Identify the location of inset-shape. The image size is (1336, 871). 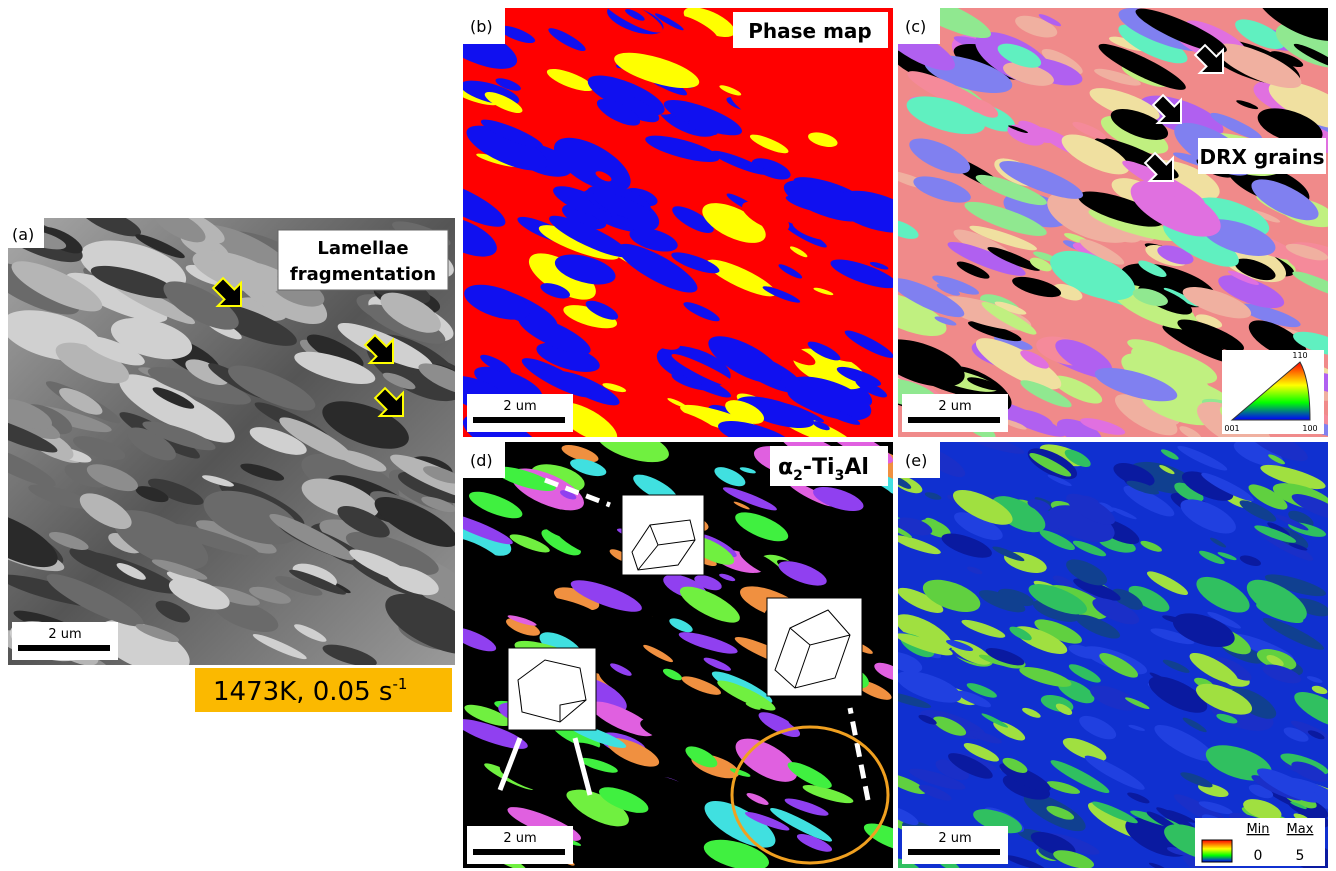
(814, 647).